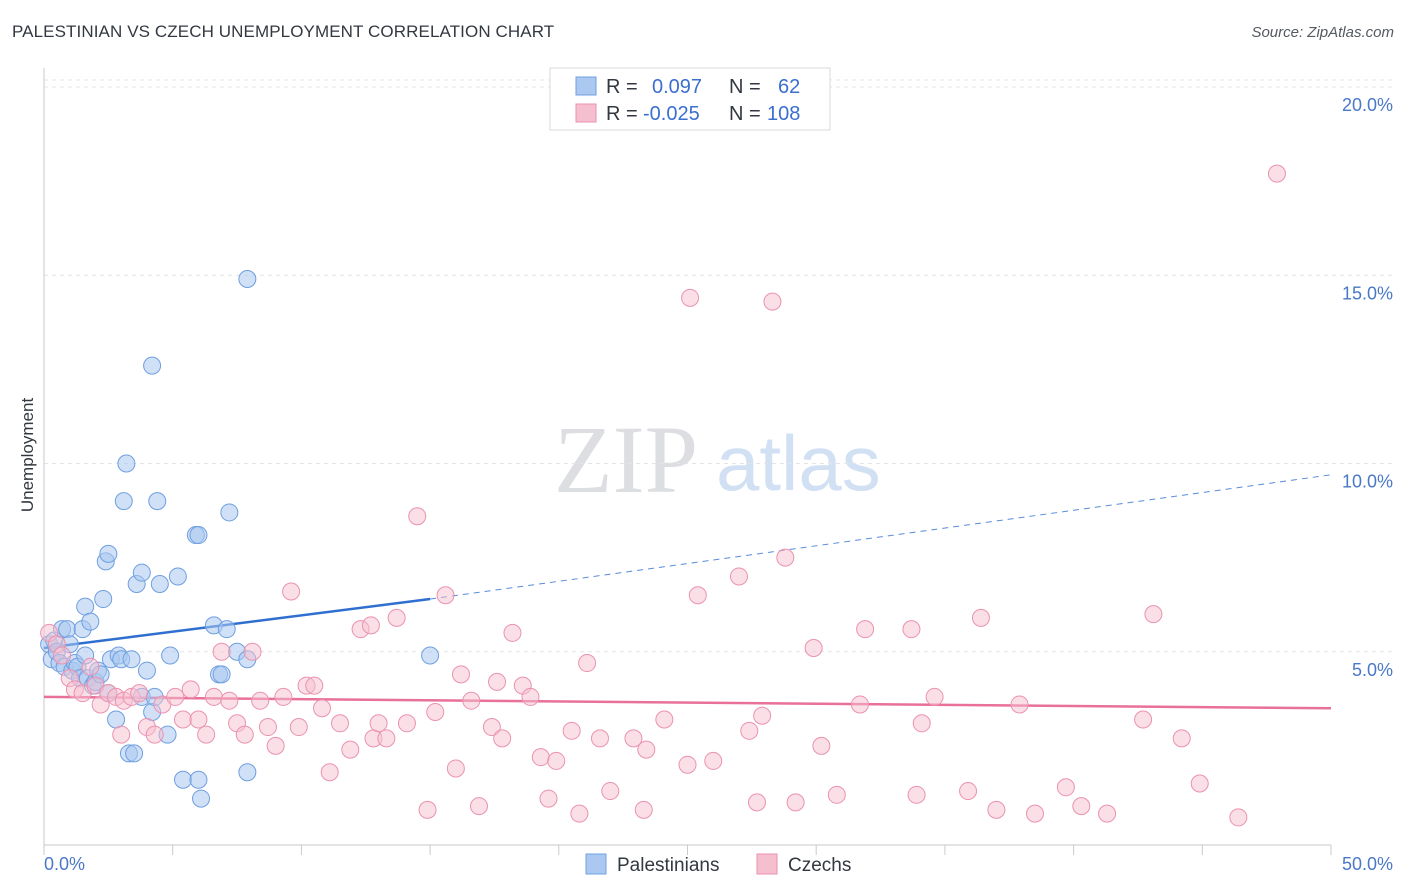 The width and height of the screenshot is (1406, 892). I want to click on legend-n-value-1: 62, so click(789, 87).